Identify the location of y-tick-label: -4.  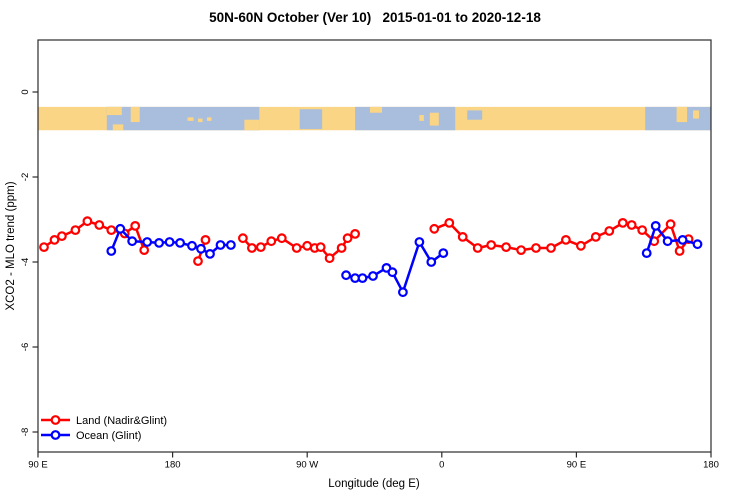
(25, 262).